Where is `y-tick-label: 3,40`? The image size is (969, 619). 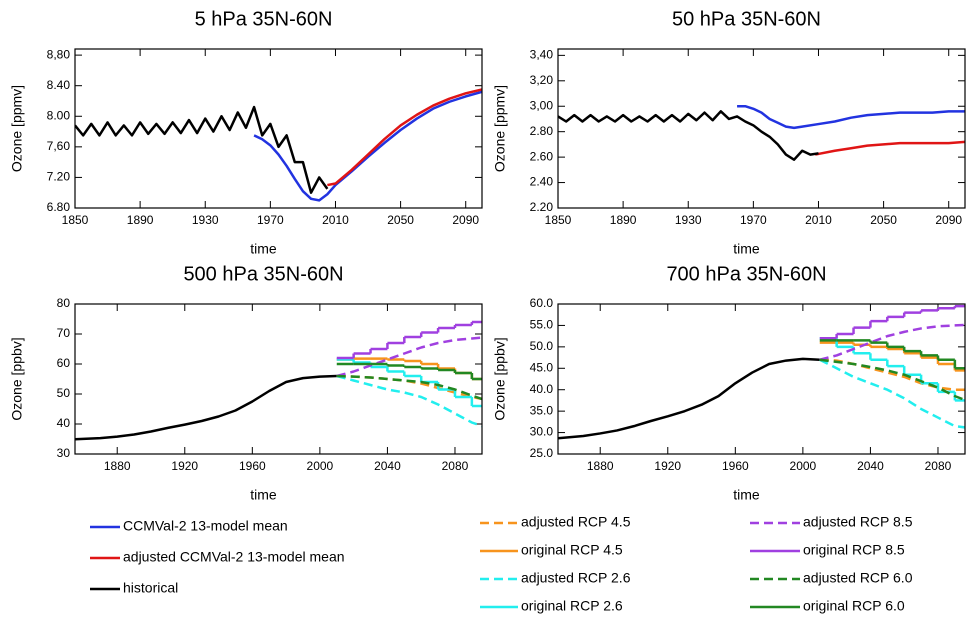 y-tick-label: 3,40 is located at coordinates (542, 55).